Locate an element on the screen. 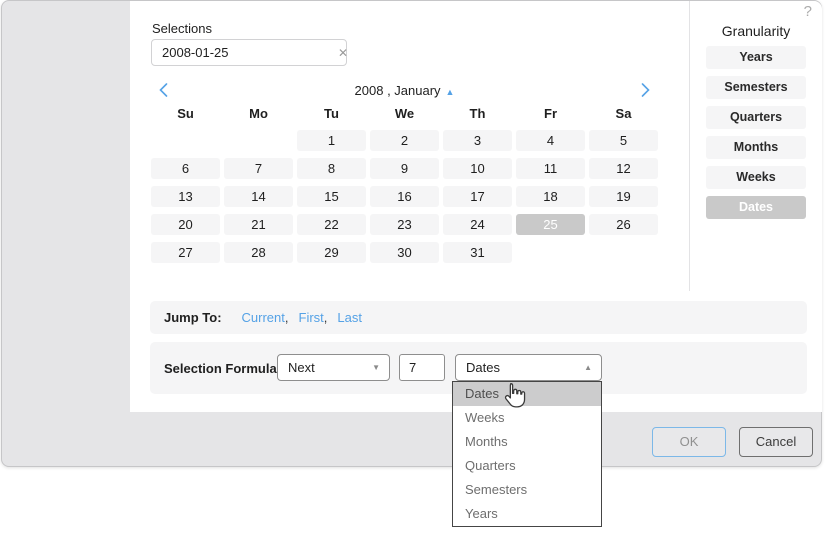 The height and width of the screenshot is (533, 825). day-cell: 5 is located at coordinates (623, 140).